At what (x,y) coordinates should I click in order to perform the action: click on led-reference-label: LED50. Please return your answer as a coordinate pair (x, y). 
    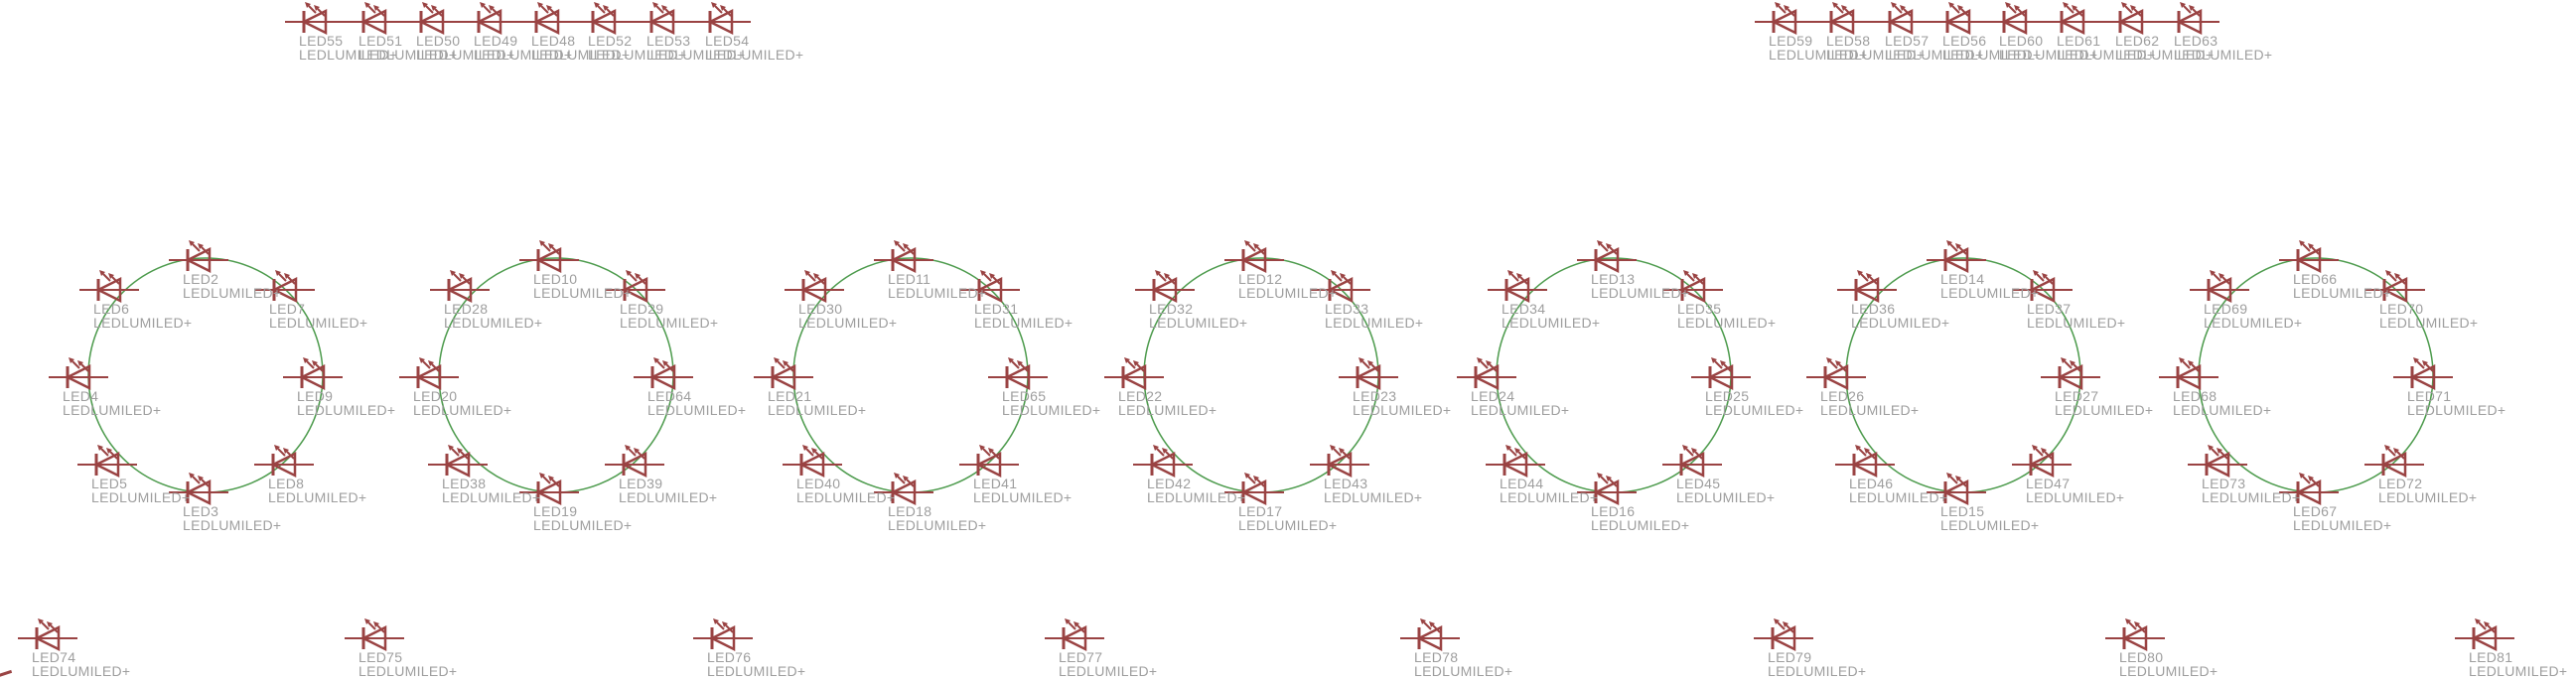
    Looking at the image, I should click on (439, 41).